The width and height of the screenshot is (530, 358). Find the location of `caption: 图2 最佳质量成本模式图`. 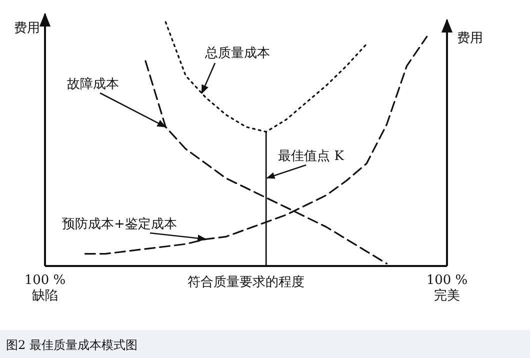

caption: 图2 最佳质量成本模式图 is located at coordinates (72, 345).